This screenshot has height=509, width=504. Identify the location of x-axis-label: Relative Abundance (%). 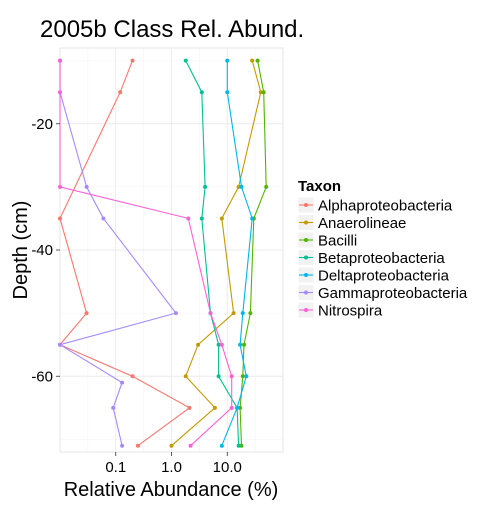
(171, 490).